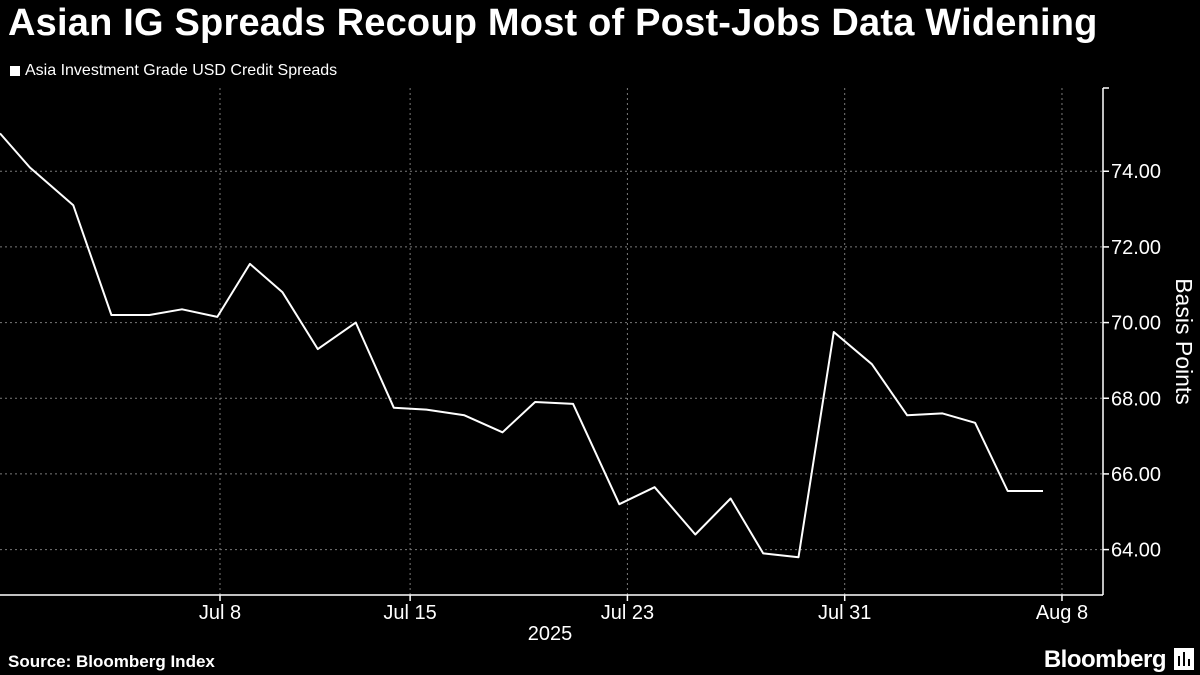  I want to click on y-tick-label: 74.00, so click(1136, 172).